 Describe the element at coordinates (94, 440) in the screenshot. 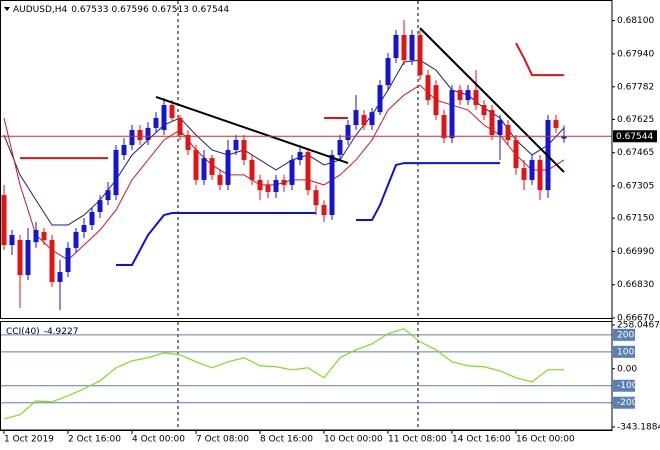

I see `x-tick-label: 2 Oct 16:00` at that location.